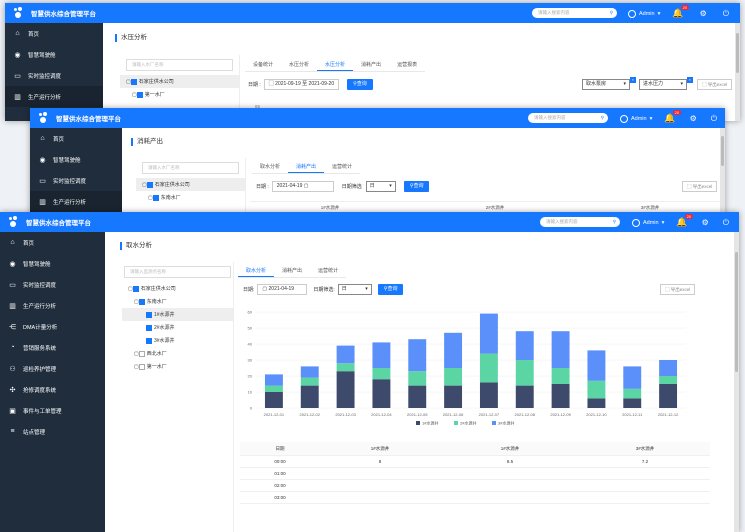 The image size is (745, 532). Describe the element at coordinates (301, 84) in the screenshot. I see `date-range-input: ▢ 2021-09-19 至 2021-09-20` at that location.